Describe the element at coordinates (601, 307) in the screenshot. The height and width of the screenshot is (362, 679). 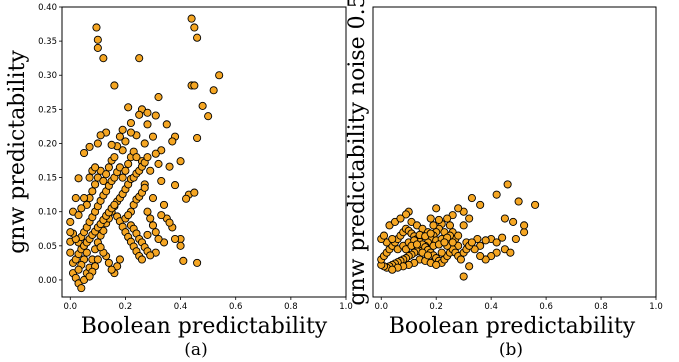
I see `x-tick-label-b: 0.8` at that location.